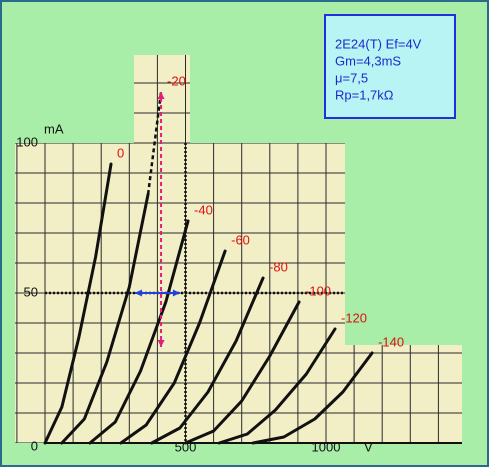  I want to click on curve-label: -100, so click(318, 290).